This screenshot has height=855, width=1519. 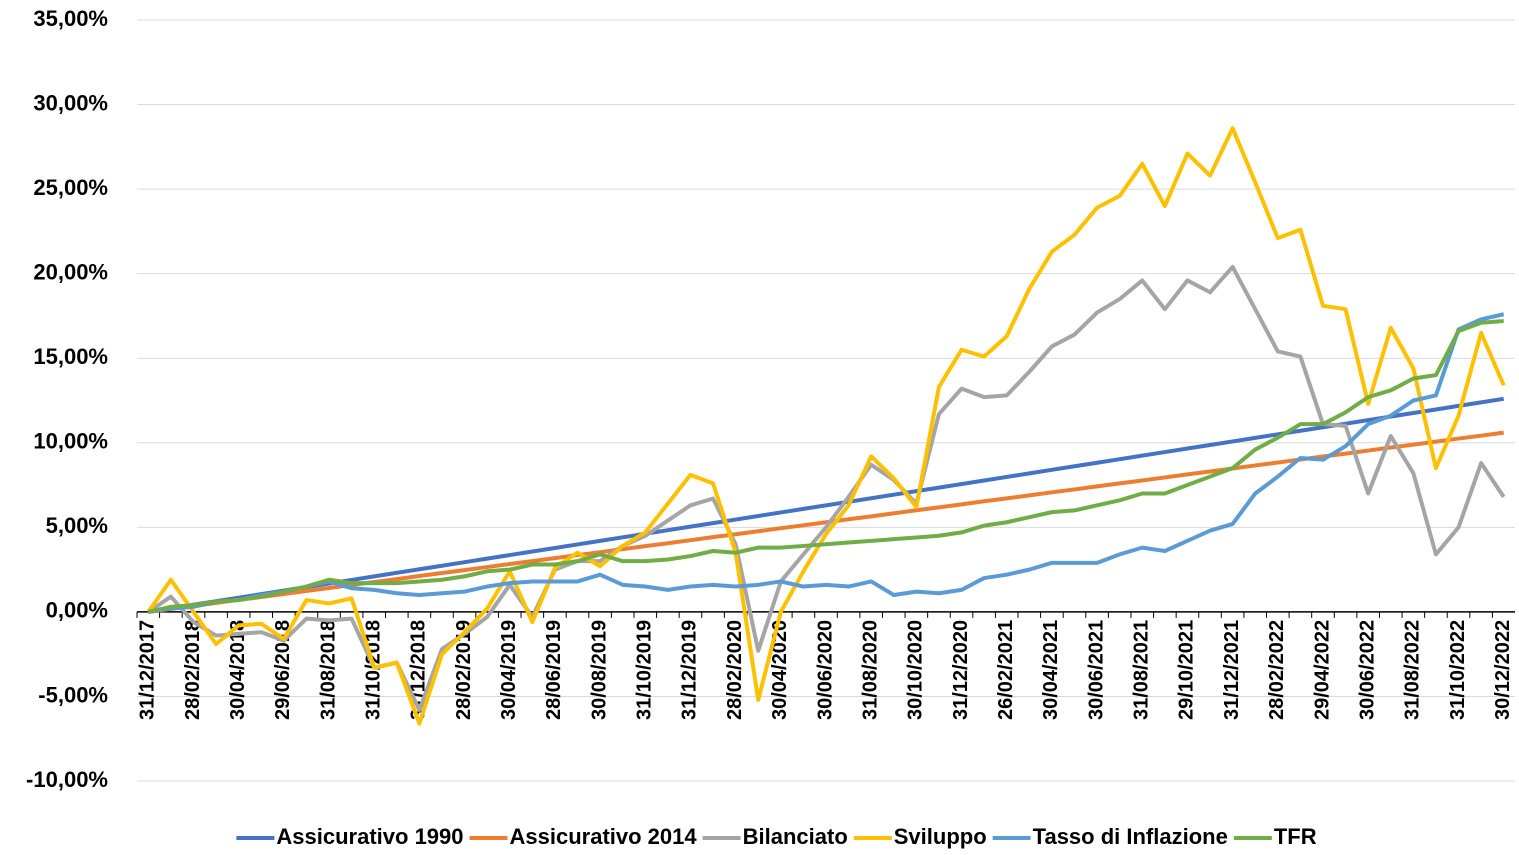 I want to click on x-tick-label: 30/04/2021, so click(x=1051, y=670).